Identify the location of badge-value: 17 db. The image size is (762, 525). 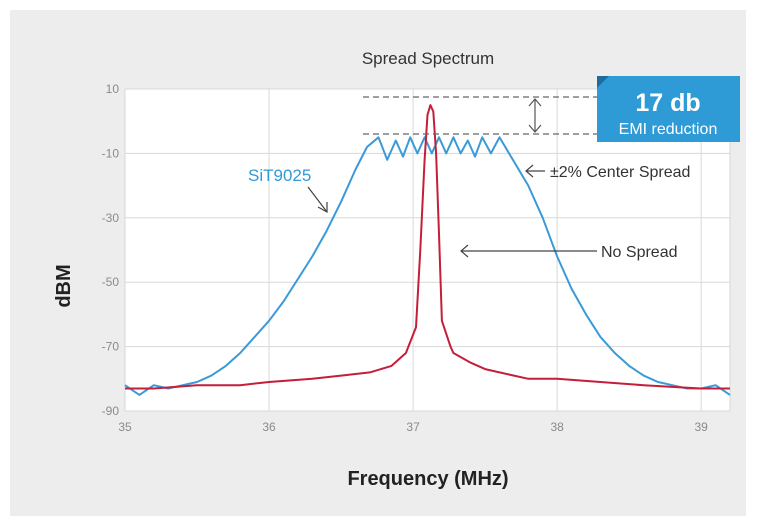
(667, 103).